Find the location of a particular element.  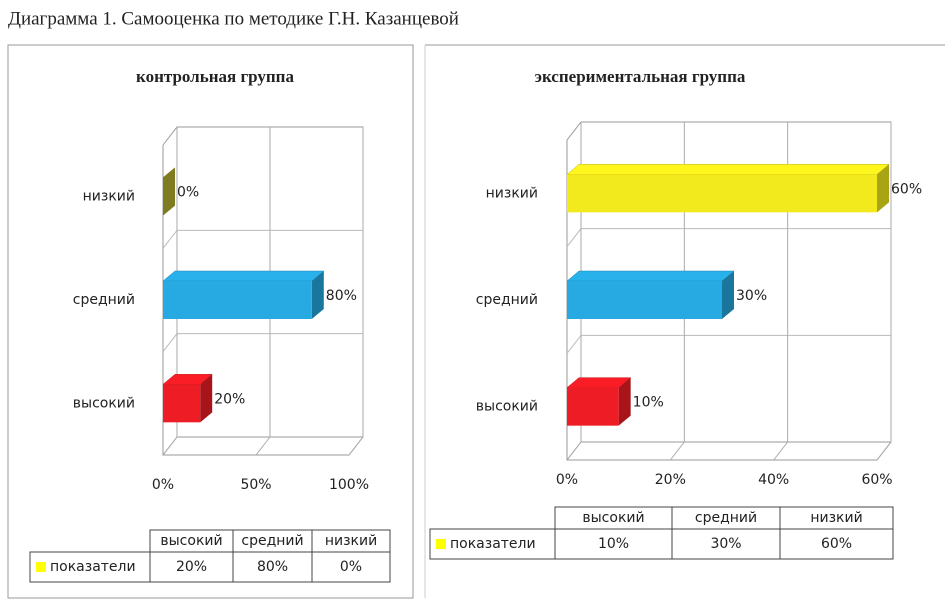

x-tick-label: 100% is located at coordinates (349, 485).